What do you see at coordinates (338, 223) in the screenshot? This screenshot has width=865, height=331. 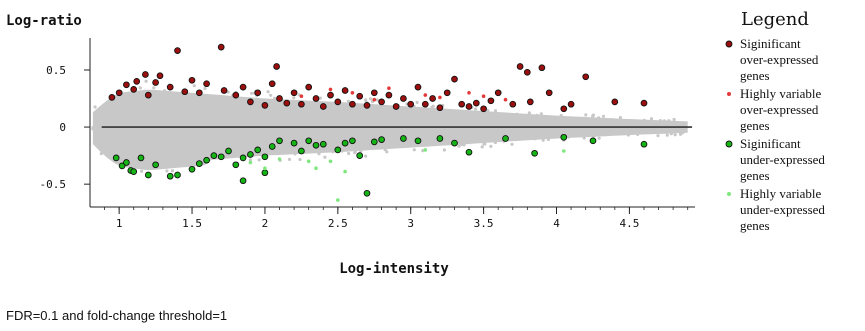 I see `x-tick-label: 2.5` at bounding box center [338, 223].